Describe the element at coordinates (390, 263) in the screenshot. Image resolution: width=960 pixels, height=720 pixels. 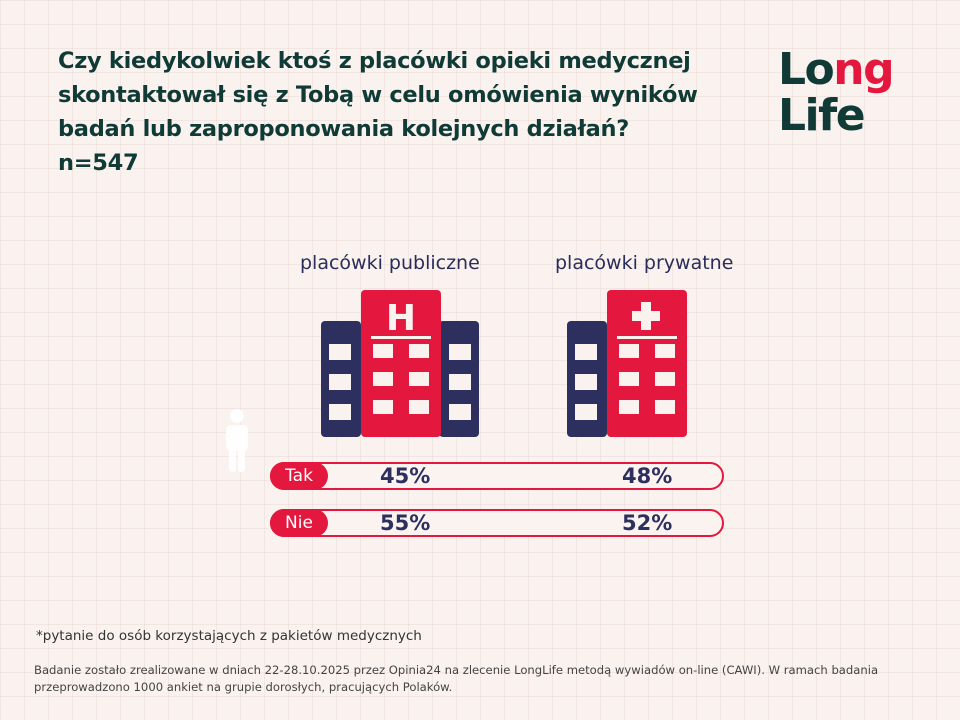
I see `column-label-public: placówki publiczne` at that location.